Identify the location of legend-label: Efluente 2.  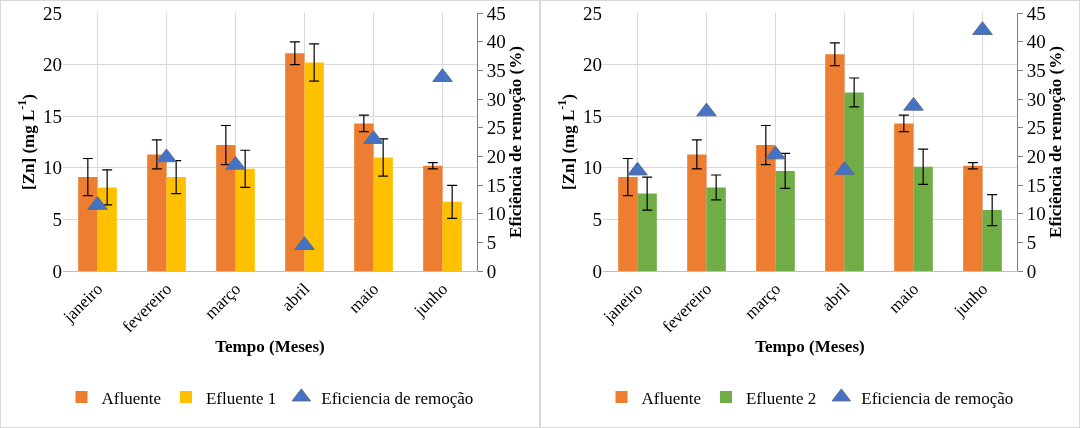
(781, 398).